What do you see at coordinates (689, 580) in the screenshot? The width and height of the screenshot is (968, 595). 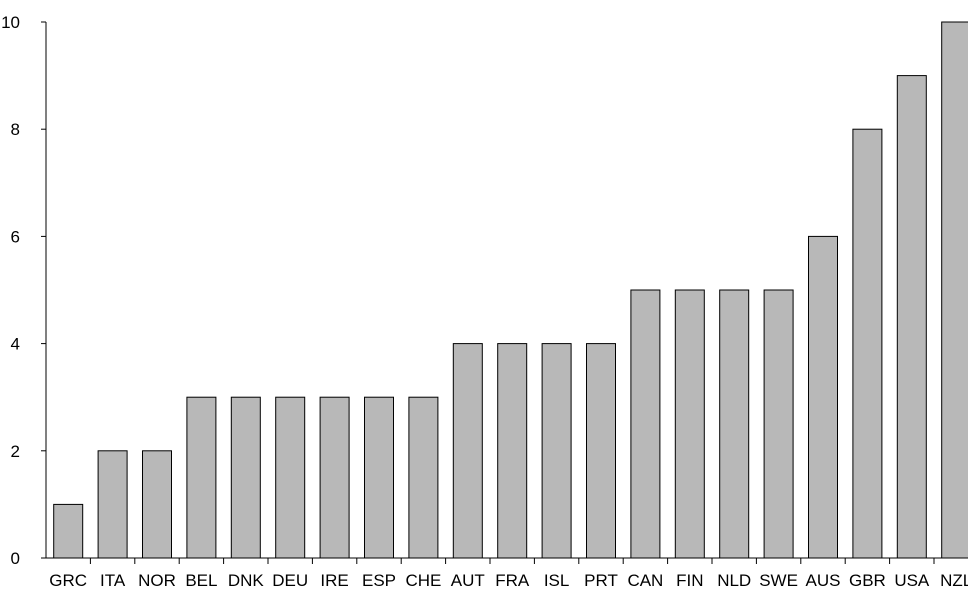 I see `x-tick-label: FIN` at bounding box center [689, 580].